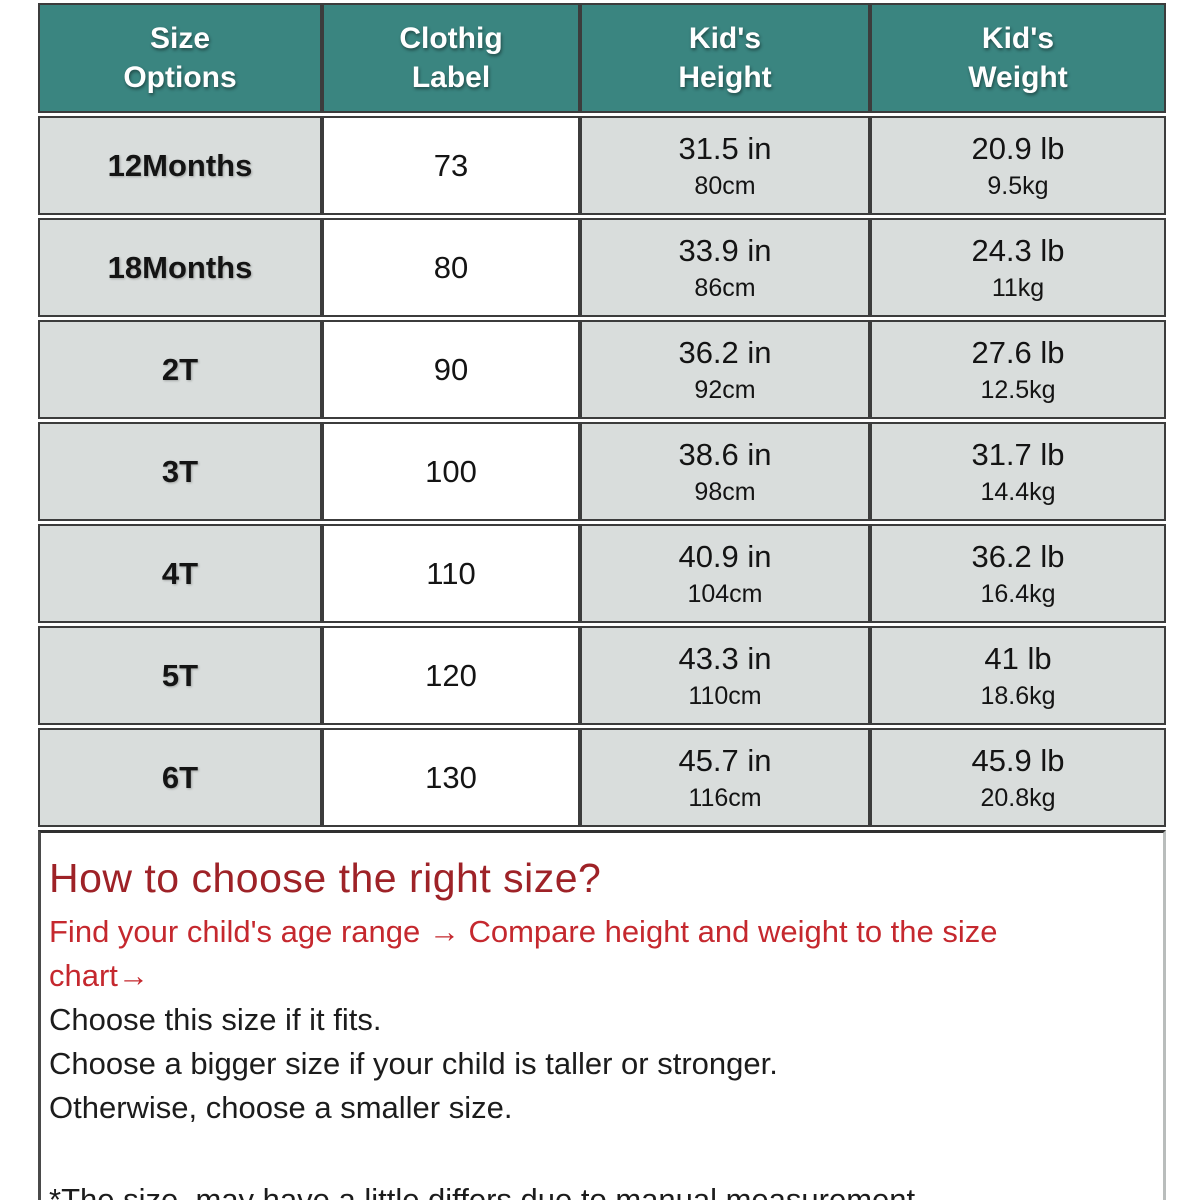 This screenshot has height=1200, width=1200. I want to click on header-clothing-label: Clothig Label, so click(451, 58).